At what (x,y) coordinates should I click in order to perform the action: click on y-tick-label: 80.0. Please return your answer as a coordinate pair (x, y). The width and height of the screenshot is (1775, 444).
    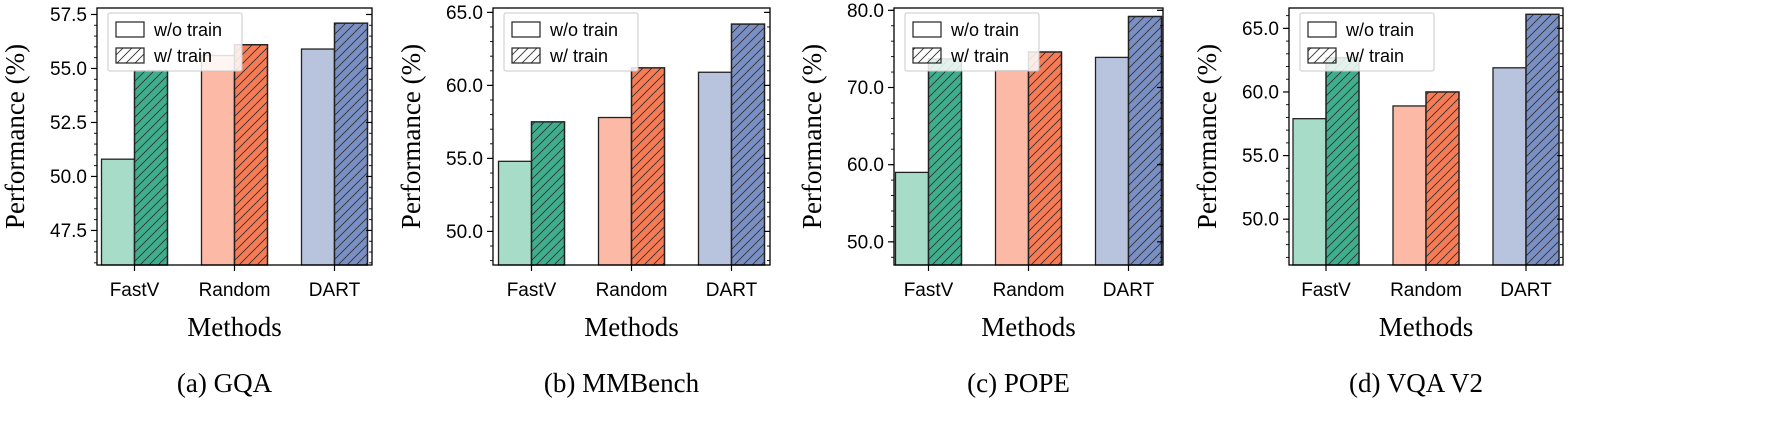
    Looking at the image, I should click on (865, 11).